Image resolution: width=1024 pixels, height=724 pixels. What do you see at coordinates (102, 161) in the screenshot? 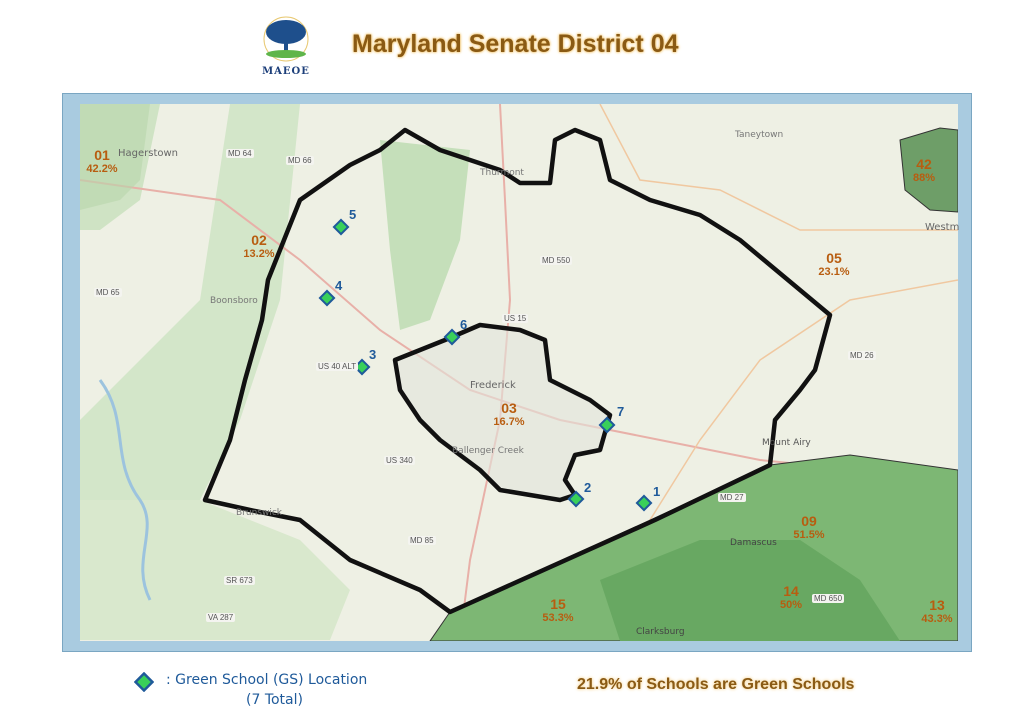
I see `district-label-01: 01 42.2%` at bounding box center [102, 161].